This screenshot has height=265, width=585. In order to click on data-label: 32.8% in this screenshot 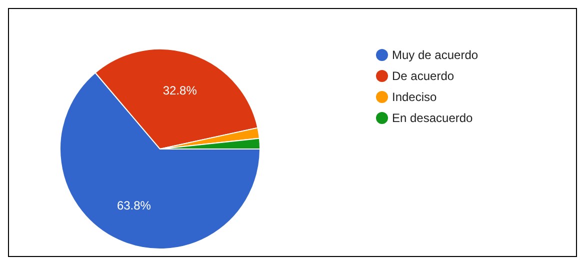, I will do `click(180, 90)`.